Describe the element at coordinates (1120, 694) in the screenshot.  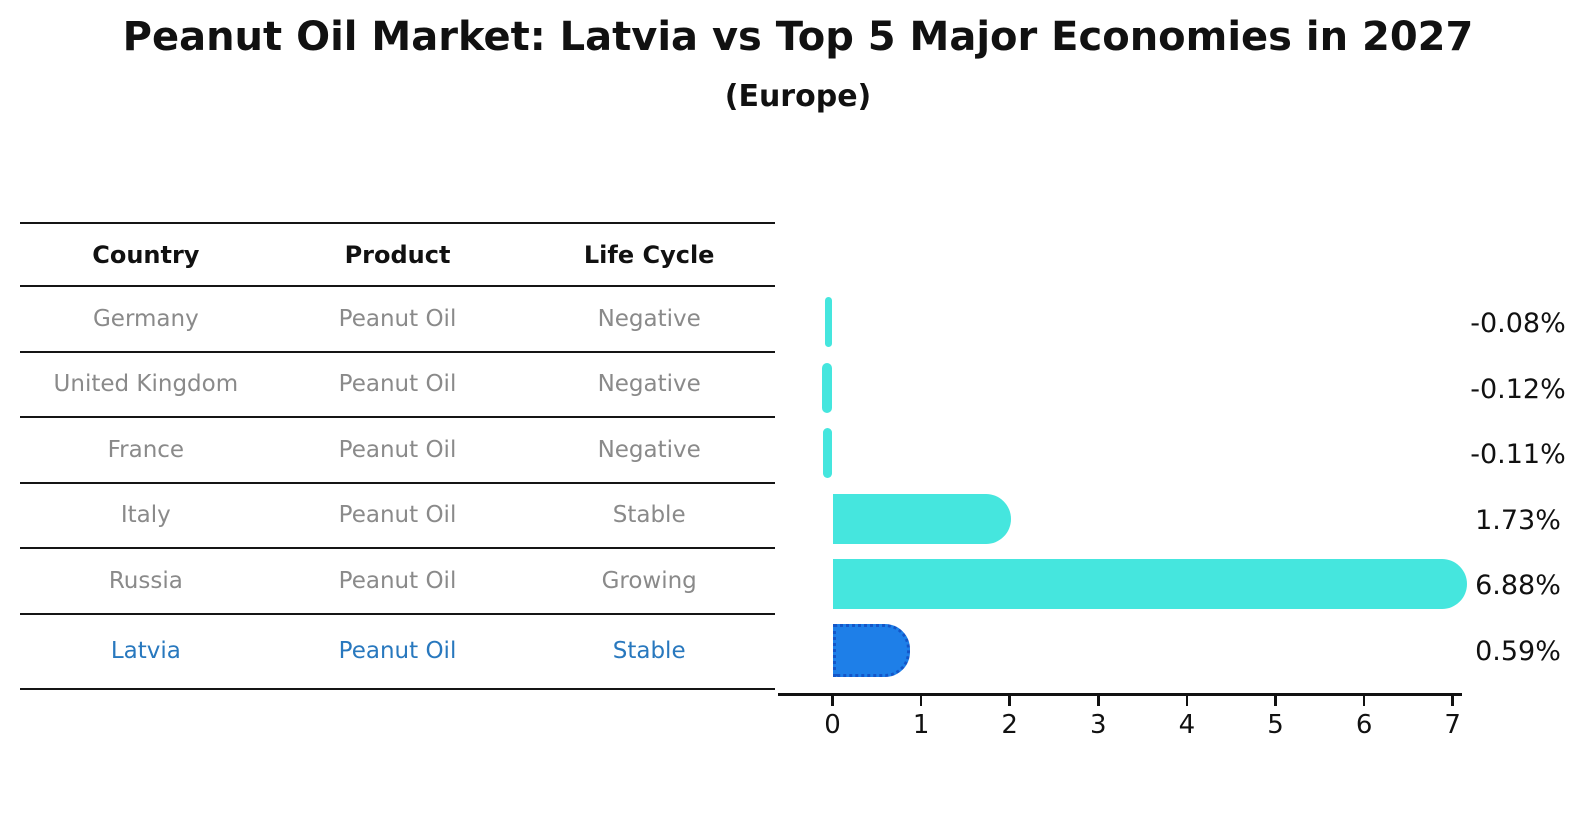
I see `x-axis-line` at that location.